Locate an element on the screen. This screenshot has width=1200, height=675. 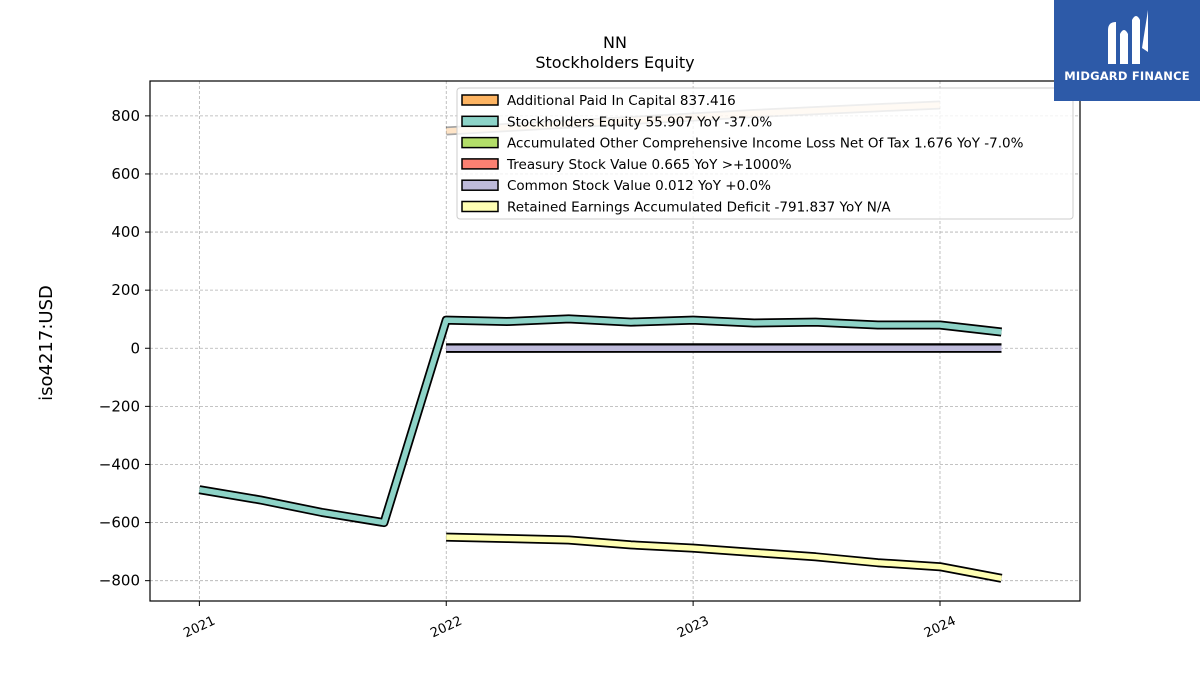
y-tick-label: 400 is located at coordinates (125, 232).